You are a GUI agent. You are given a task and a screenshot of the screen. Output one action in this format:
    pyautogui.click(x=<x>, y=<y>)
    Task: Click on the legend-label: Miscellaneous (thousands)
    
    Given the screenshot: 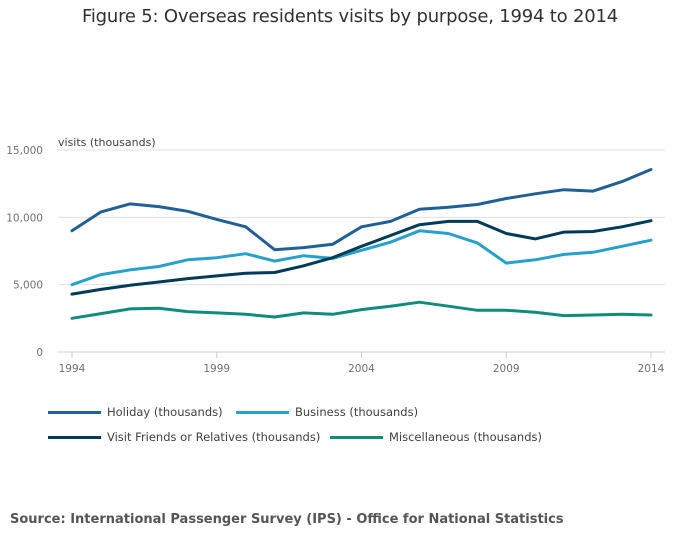 What is the action you would take?
    pyautogui.click(x=465, y=437)
    